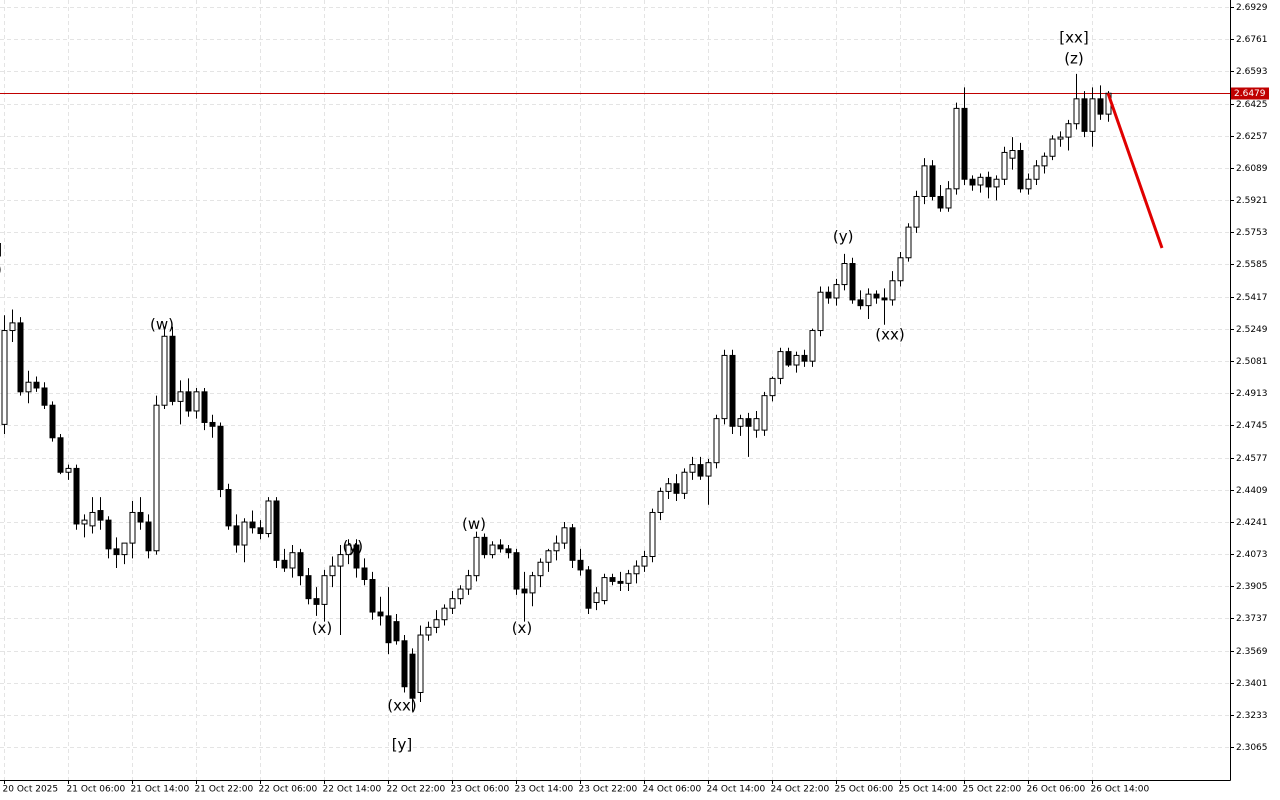 The image size is (1280, 800). What do you see at coordinates (1252, 652) in the screenshot?
I see `y-tick-label: 2.3569` at bounding box center [1252, 652].